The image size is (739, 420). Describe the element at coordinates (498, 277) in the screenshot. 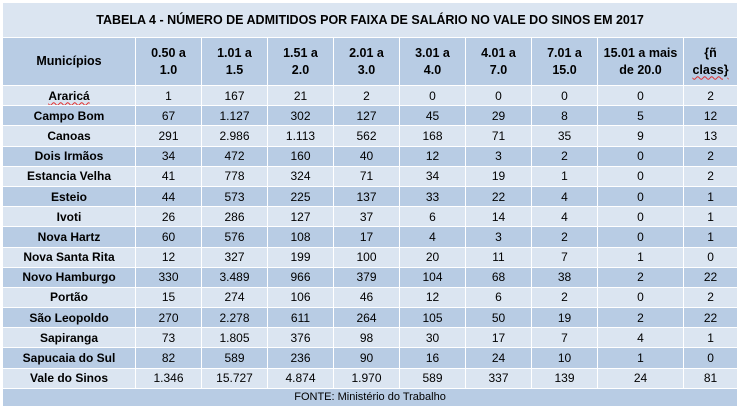

I see `value-cell: 68` at that location.